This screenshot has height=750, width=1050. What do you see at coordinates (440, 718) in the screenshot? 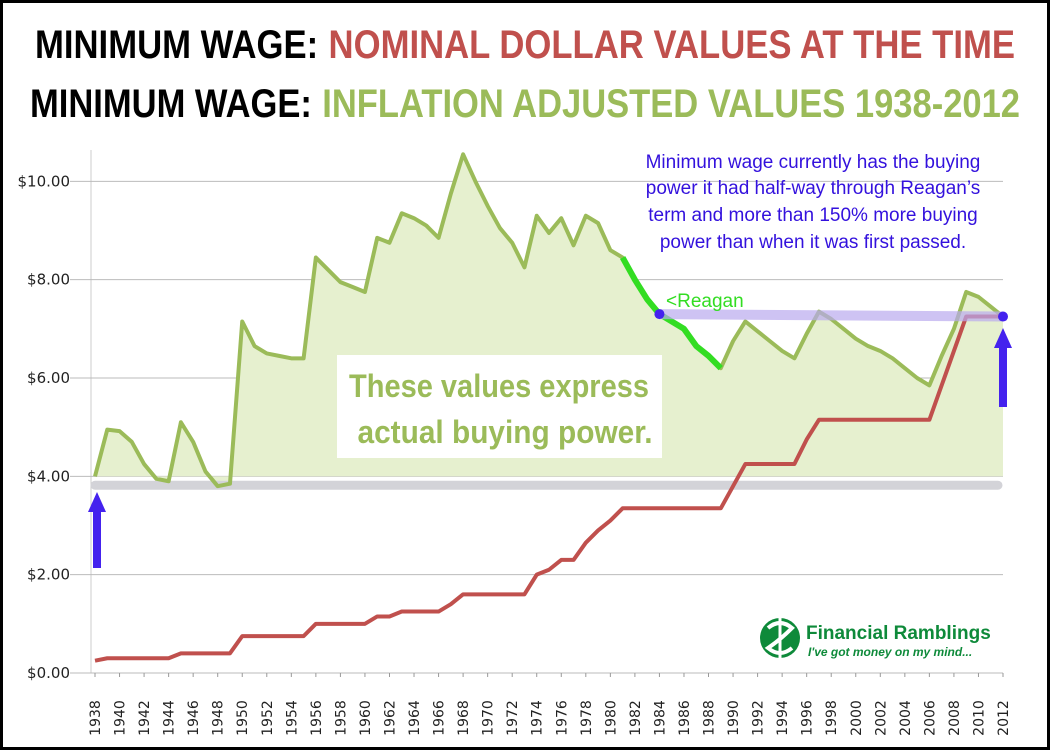
I see `x-tick-label: 1966` at bounding box center [440, 718].